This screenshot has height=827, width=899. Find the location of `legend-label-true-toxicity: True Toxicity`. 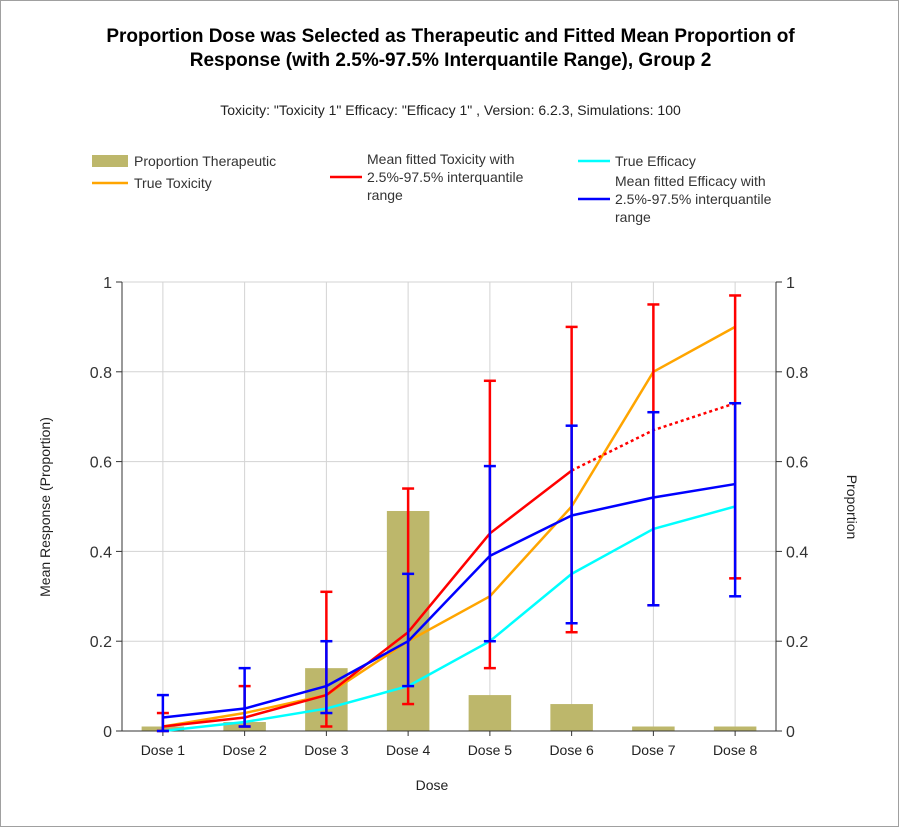

legend-label-true-toxicity: True Toxicity is located at coordinates (173, 183).